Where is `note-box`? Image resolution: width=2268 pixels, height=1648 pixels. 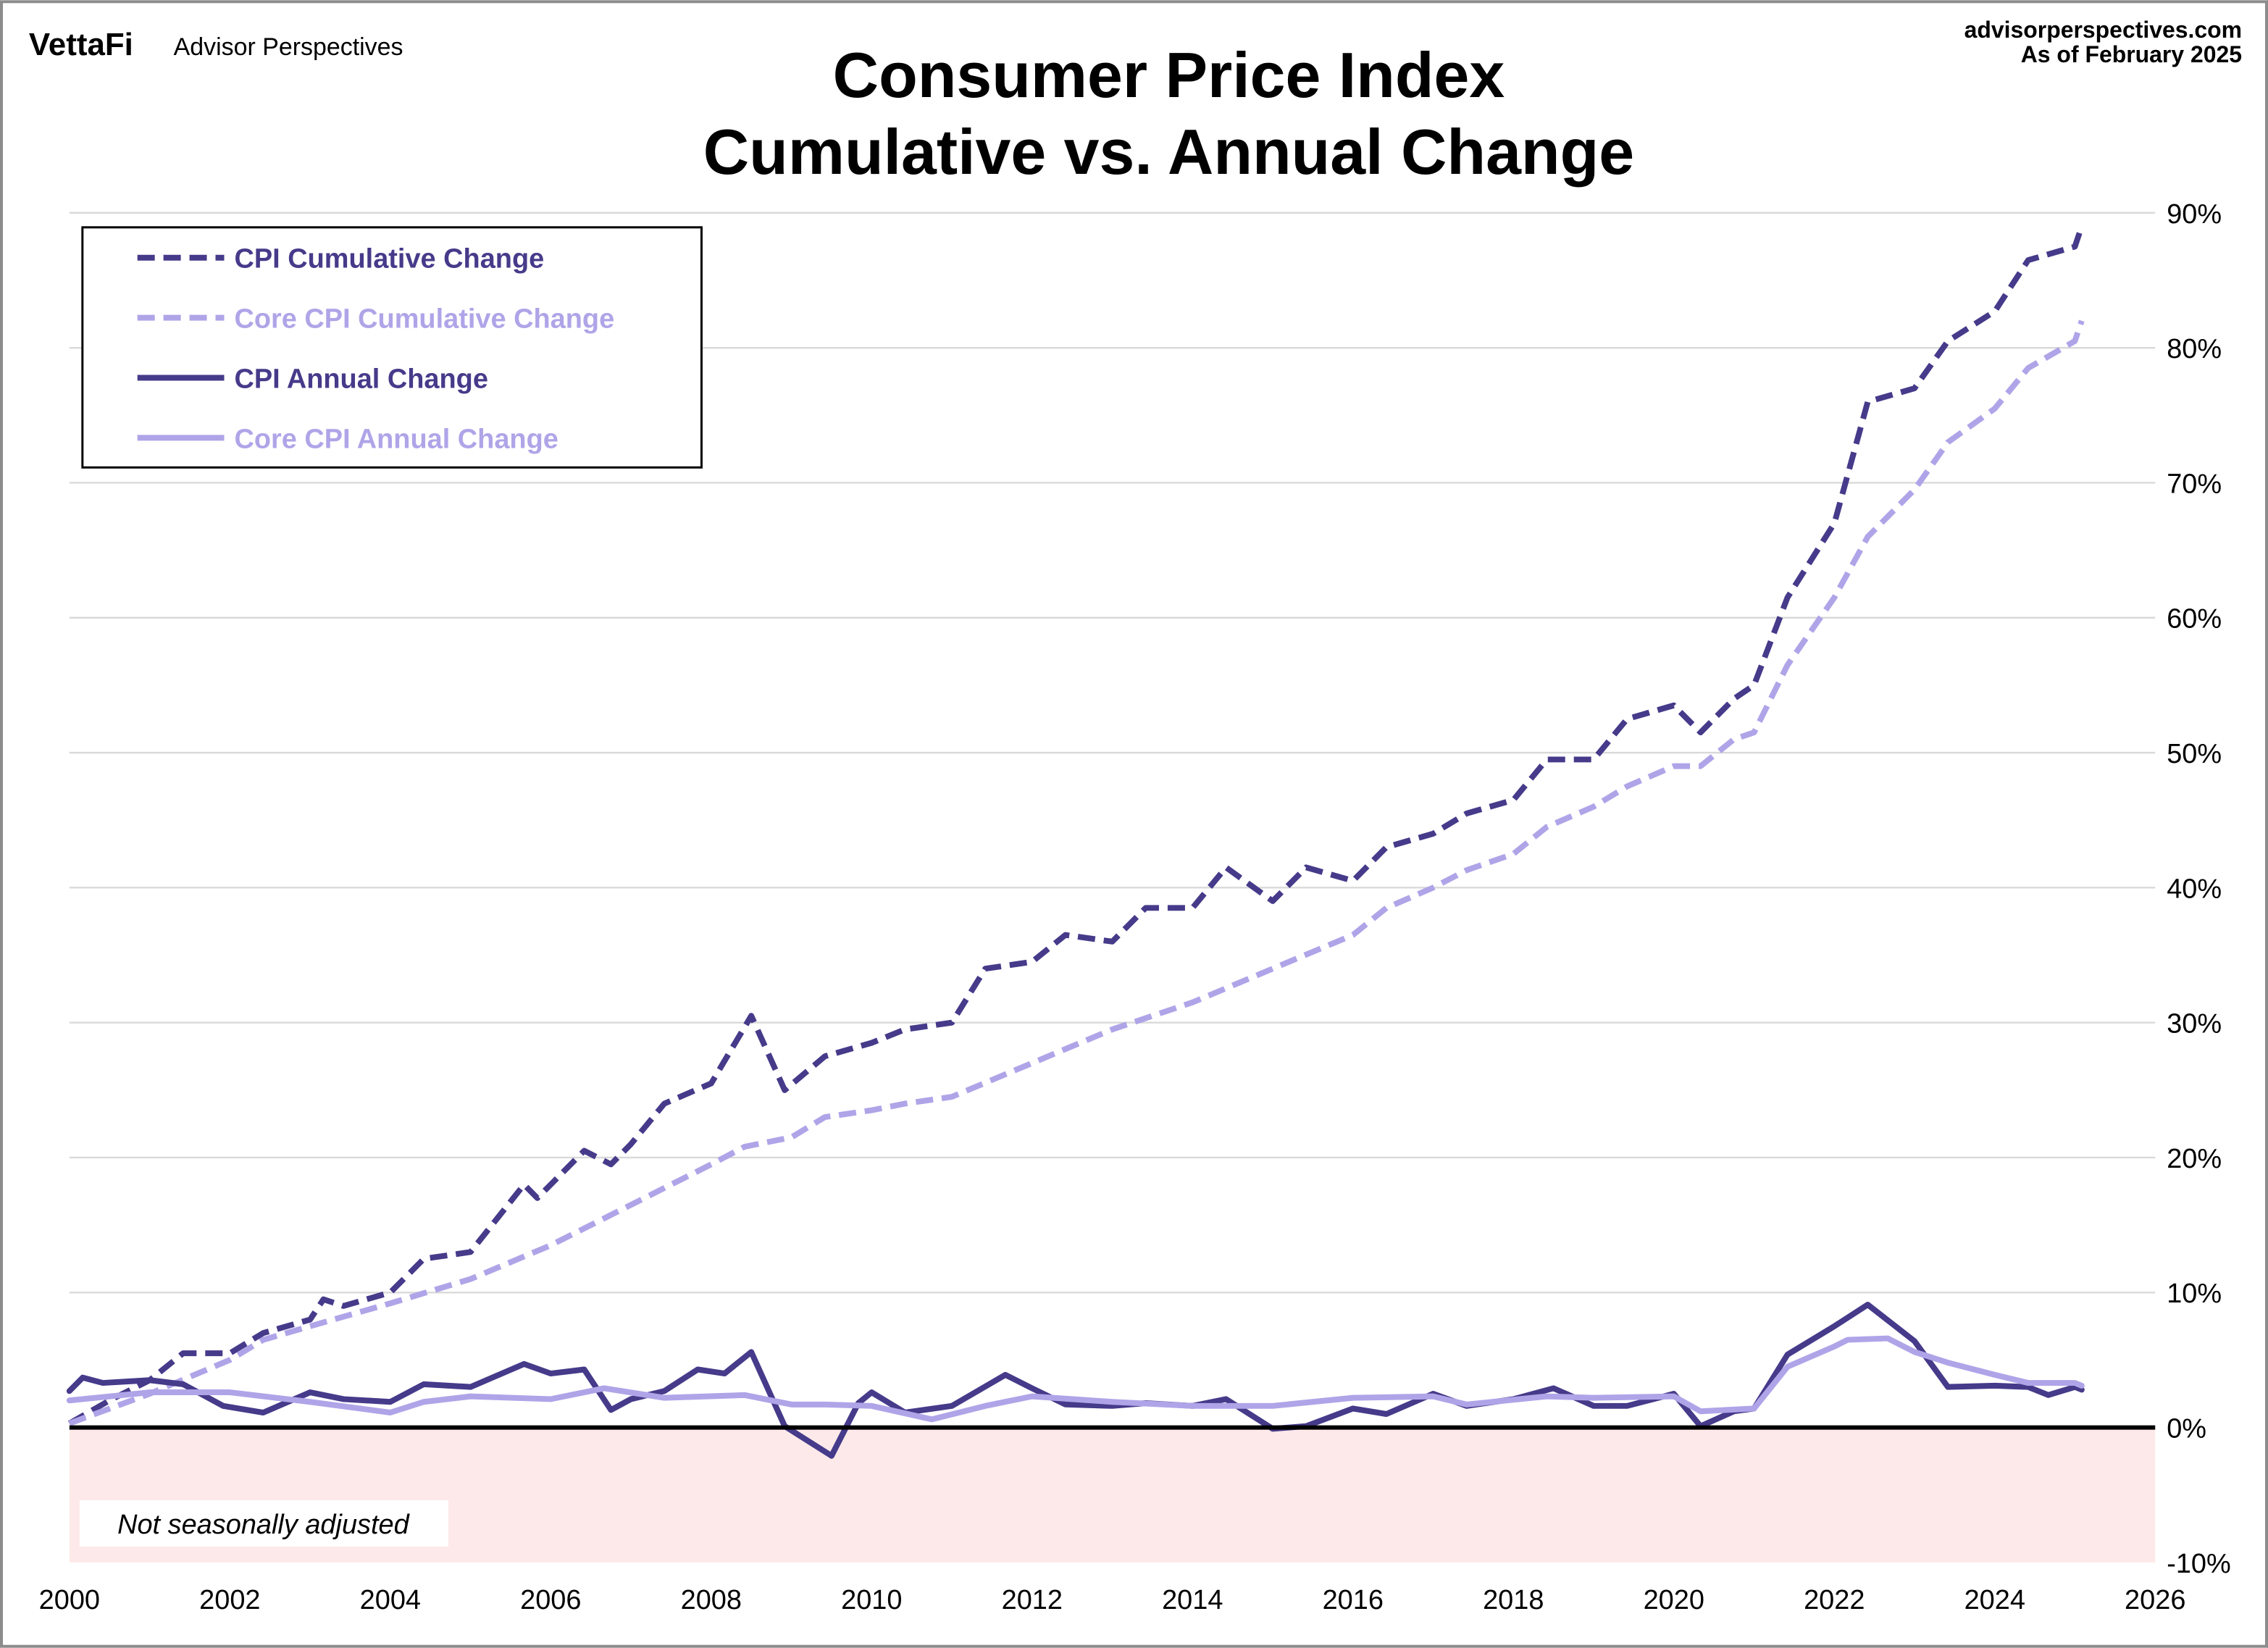 note-box is located at coordinates (264, 1523).